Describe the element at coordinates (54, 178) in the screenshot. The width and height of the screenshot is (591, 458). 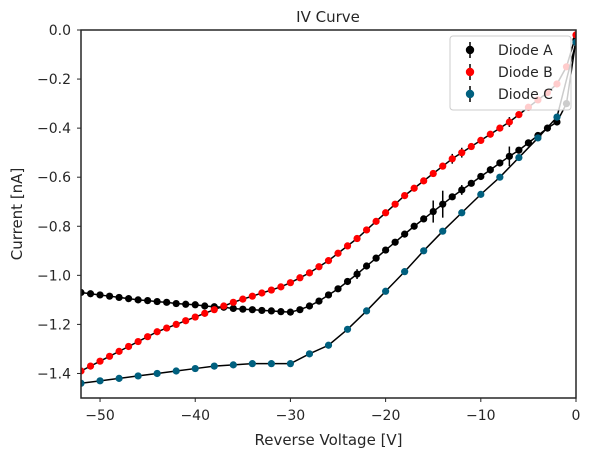
I see `y-tick-label: −0.6` at that location.